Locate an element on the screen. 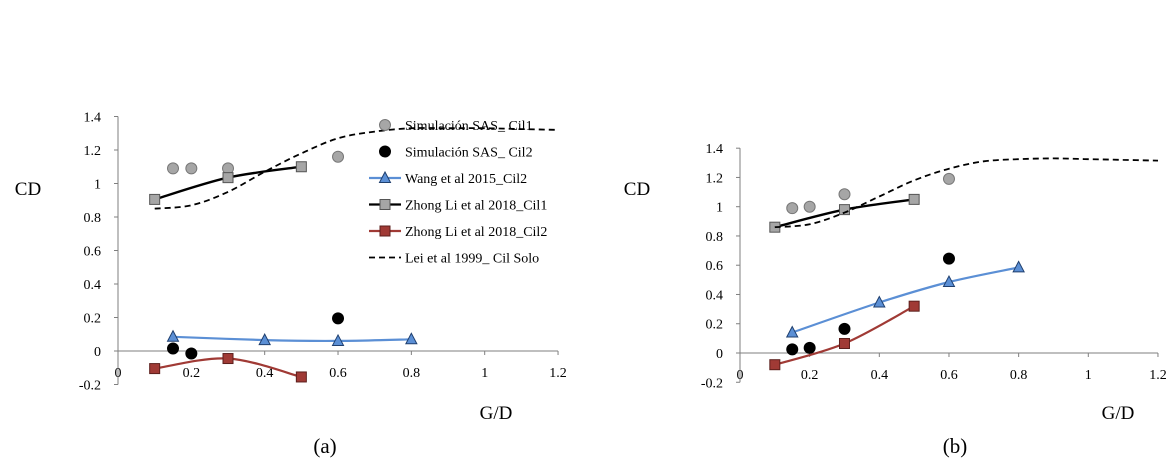 This screenshot has width=1175, height=466. legend-label: Zhong Li et al 2018_Cil1 is located at coordinates (476, 206).